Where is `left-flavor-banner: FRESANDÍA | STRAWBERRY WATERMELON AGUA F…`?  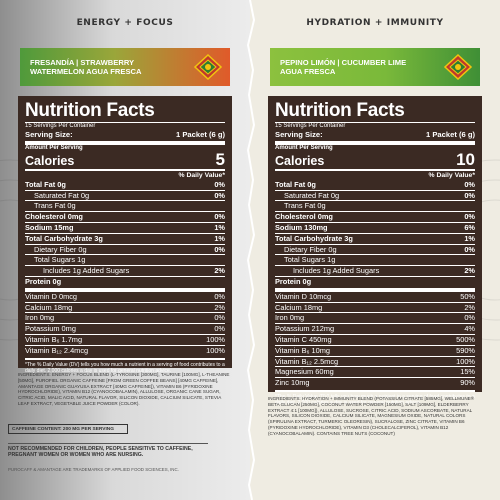 left-flavor-banner: FRESANDÍA | STRAWBERRY WATERMELON AGUA F… is located at coordinates (125, 67).